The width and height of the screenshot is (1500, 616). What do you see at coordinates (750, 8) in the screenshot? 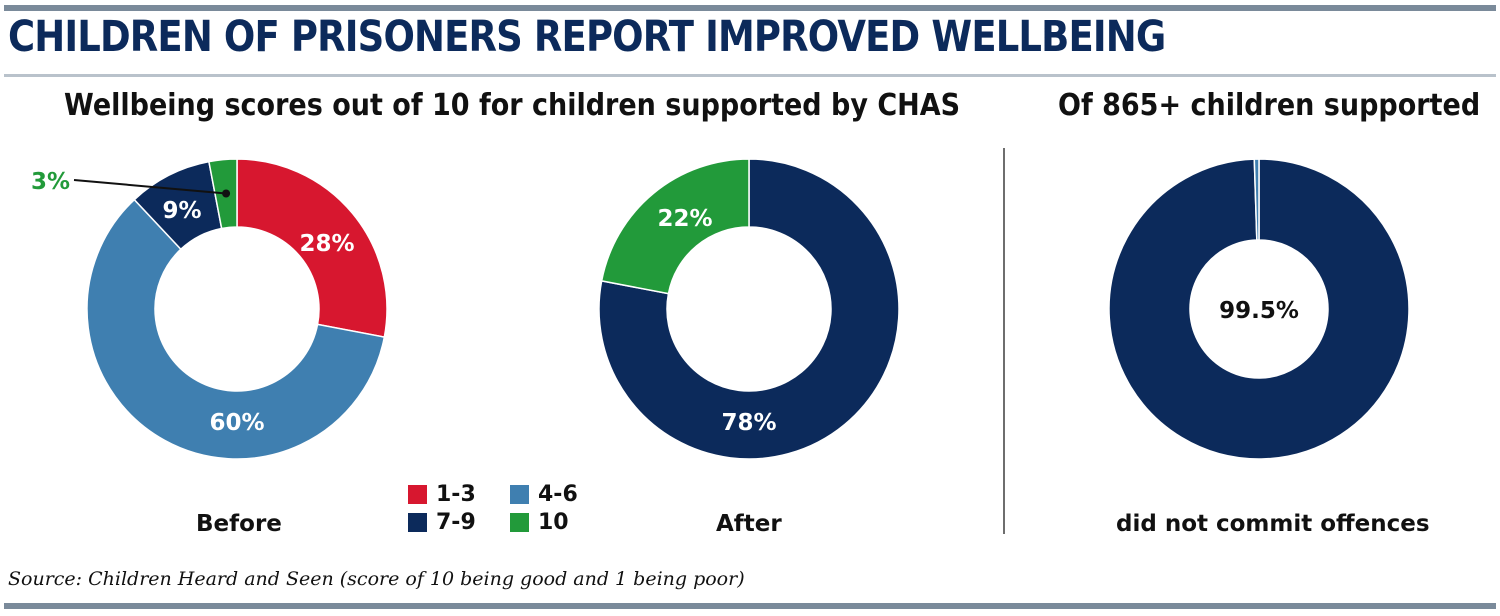
I see `top-rule` at bounding box center [750, 8].